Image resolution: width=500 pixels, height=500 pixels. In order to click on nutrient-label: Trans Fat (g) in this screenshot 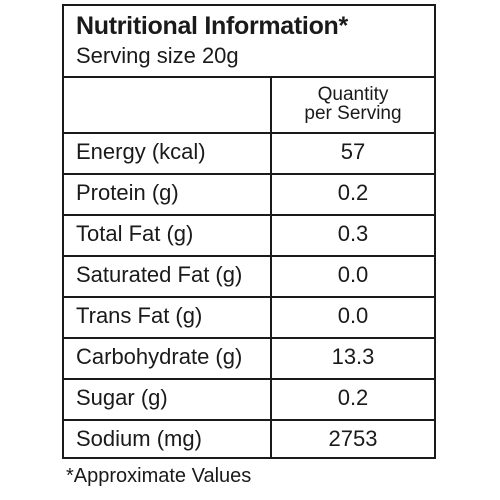, I will do `click(139, 315)`.